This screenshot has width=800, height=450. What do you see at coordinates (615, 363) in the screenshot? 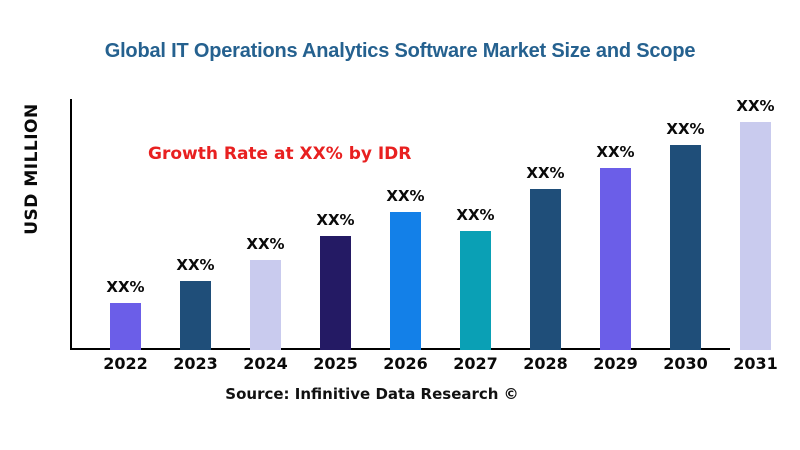
I see `x-tick-2029: 2029` at bounding box center [615, 363].